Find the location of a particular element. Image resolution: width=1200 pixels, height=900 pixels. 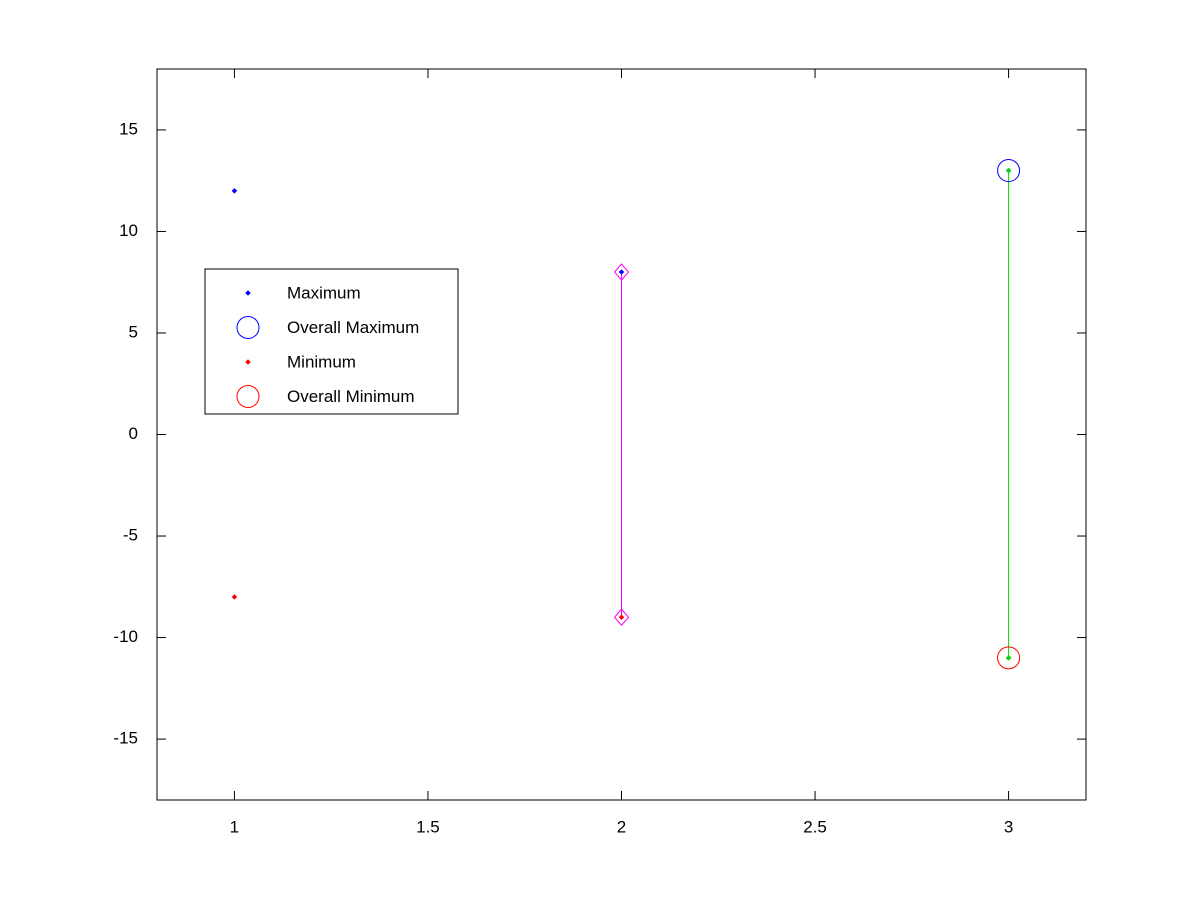

y-tick-label: 10 is located at coordinates (128, 230).